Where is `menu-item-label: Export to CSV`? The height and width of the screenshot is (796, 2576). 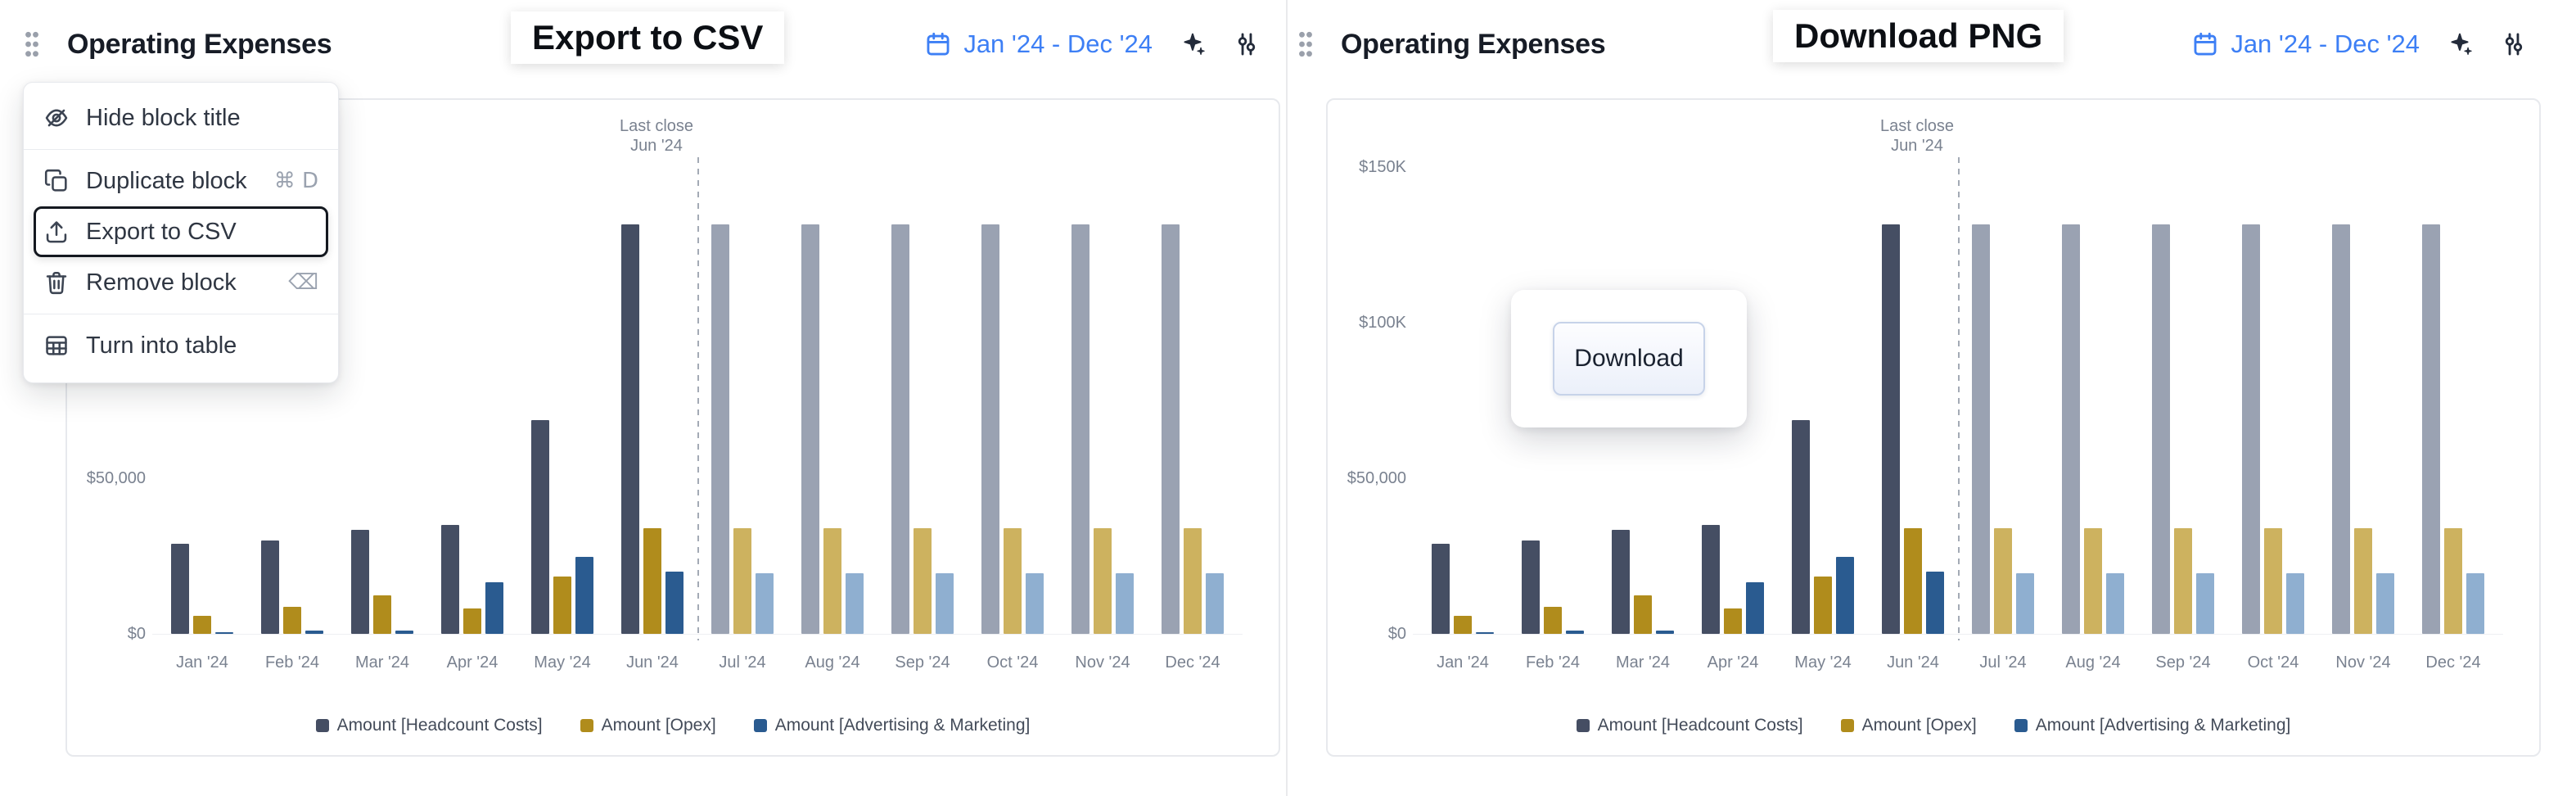
menu-item-label: Export to CSV is located at coordinates (161, 231).